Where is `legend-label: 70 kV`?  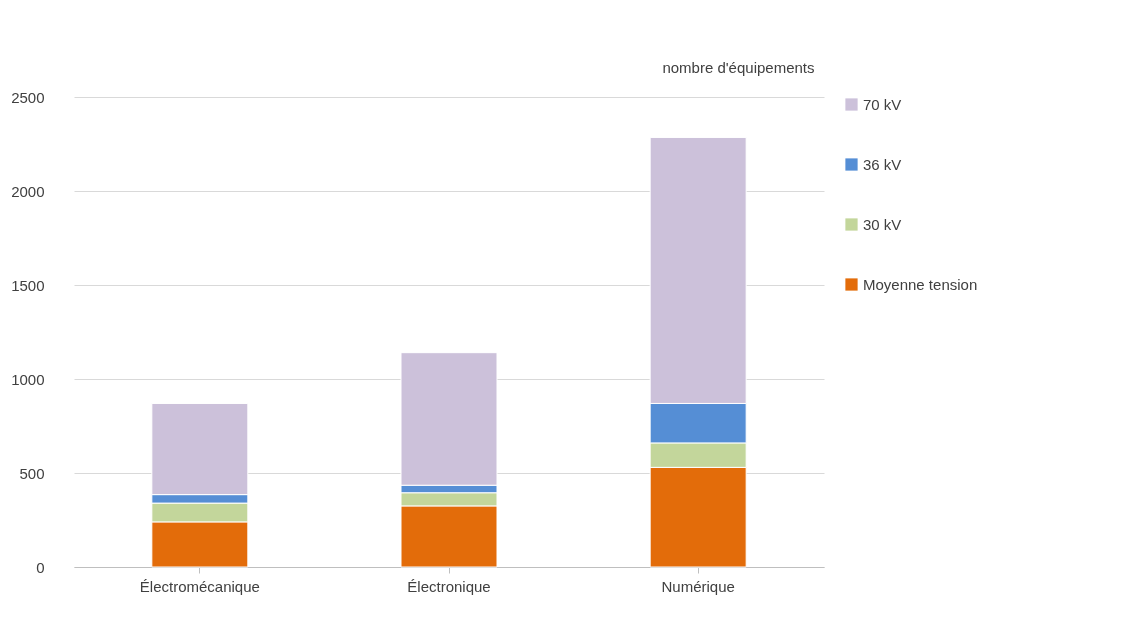 legend-label: 70 kV is located at coordinates (882, 104).